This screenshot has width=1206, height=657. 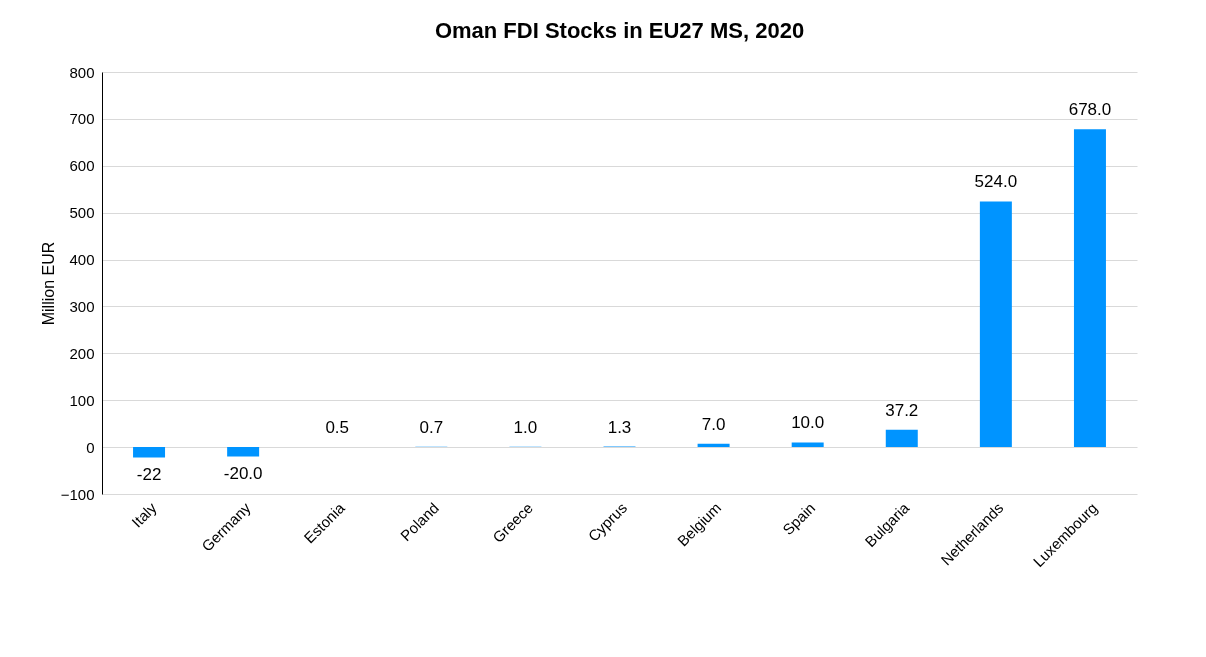 I want to click on data-label: -20.0, so click(x=243, y=474).